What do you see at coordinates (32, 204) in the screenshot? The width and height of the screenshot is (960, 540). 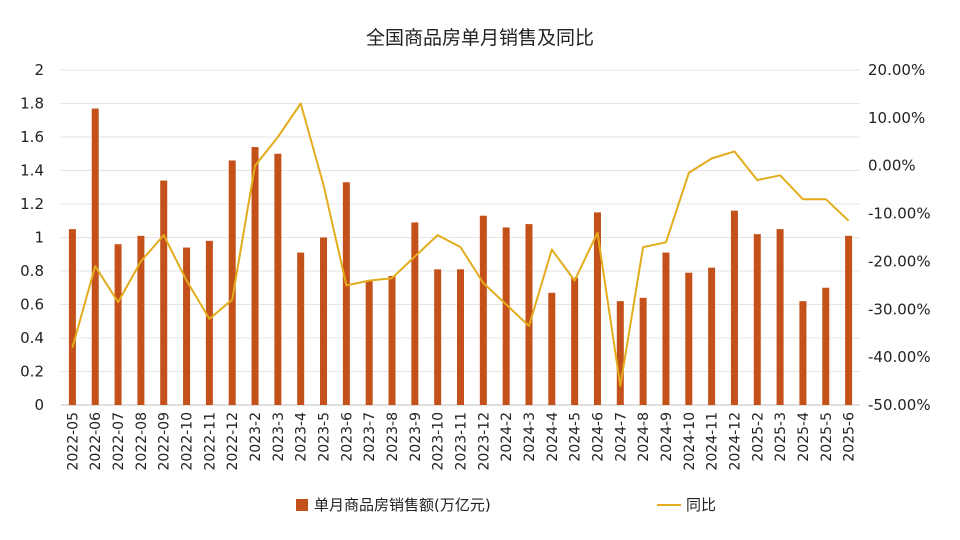 I see `y-left-tick-label: 1.2` at bounding box center [32, 204].